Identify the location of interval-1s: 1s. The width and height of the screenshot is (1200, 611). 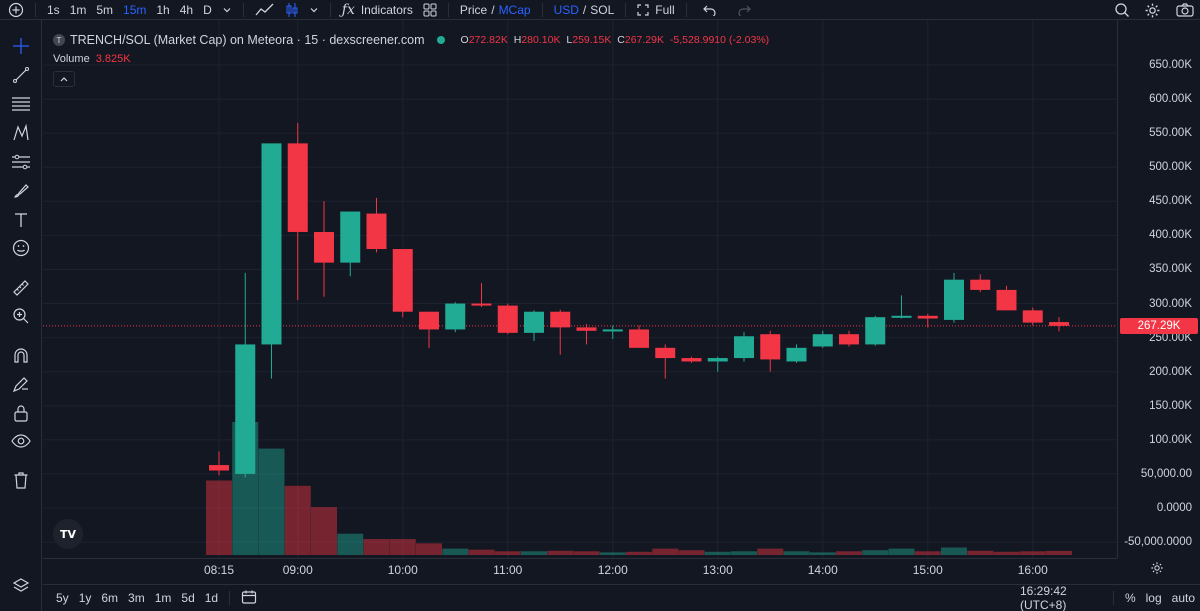
(53, 9).